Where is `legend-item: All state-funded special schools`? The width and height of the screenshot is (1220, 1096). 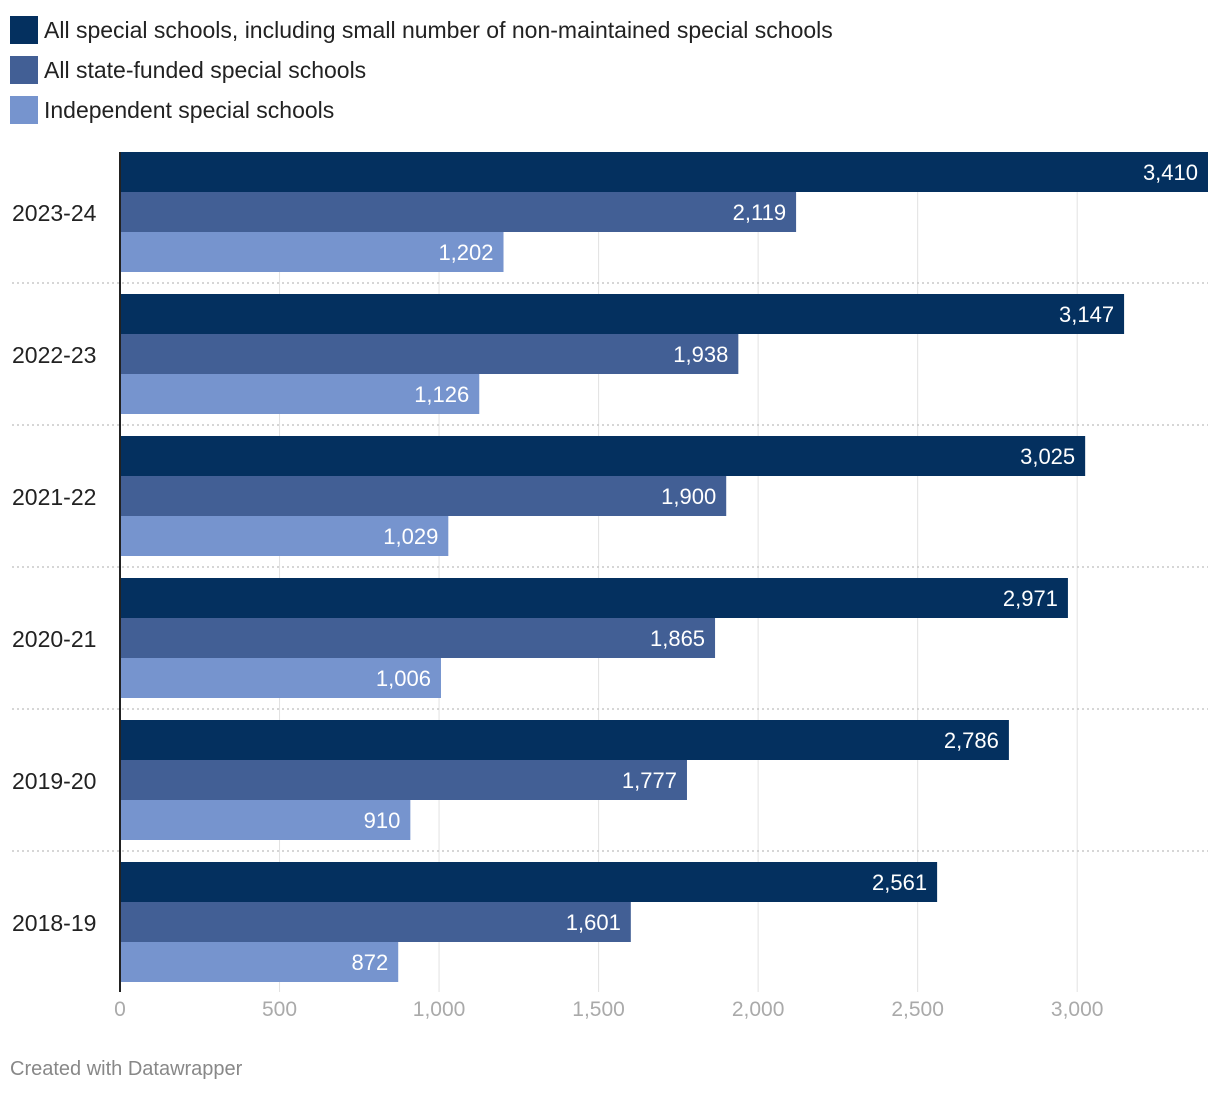
legend-item: All state-funded special schools is located at coordinates (421, 70).